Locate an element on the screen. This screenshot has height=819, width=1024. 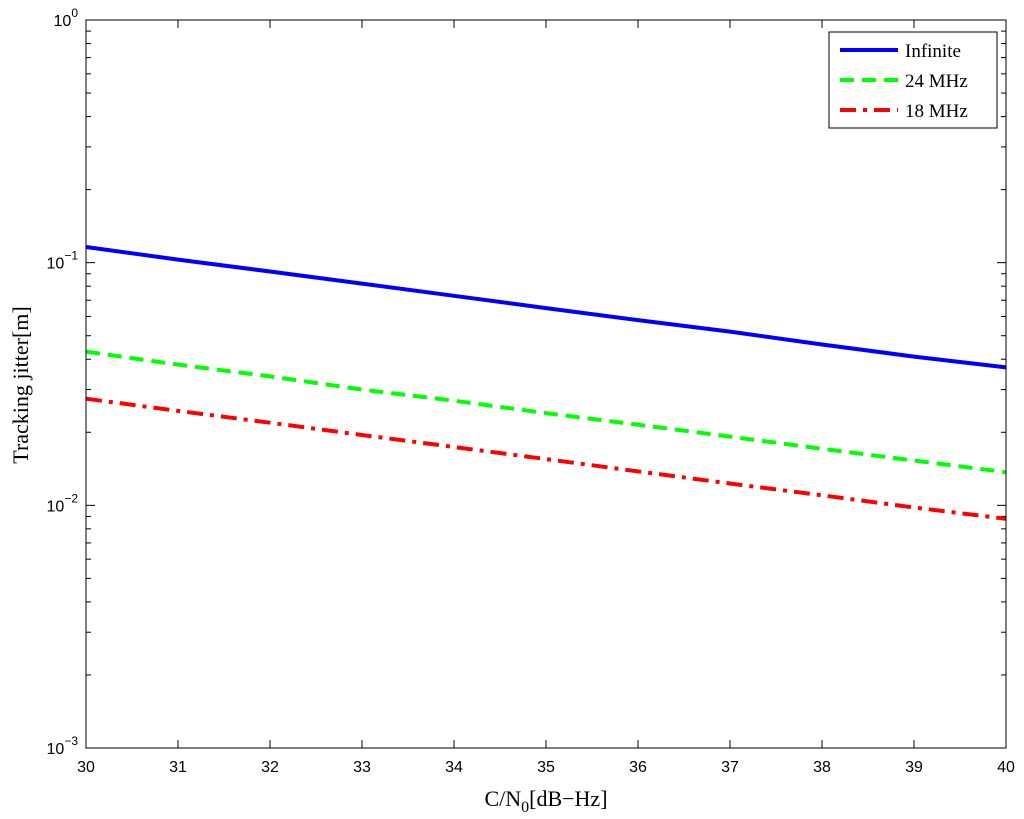
y-tick-label: 10⁰ is located at coordinates (66, 18).